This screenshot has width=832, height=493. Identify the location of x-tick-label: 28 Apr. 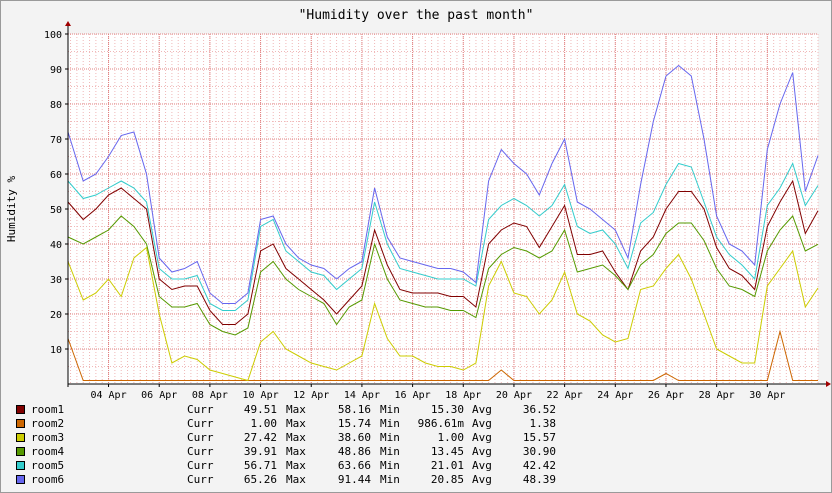
(717, 395).